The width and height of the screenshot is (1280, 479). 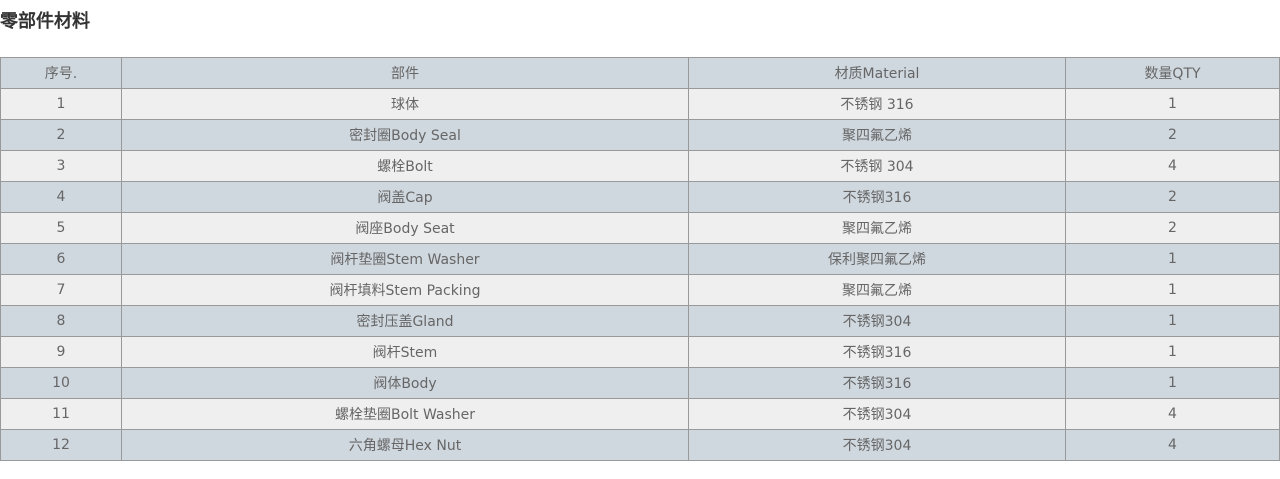 What do you see at coordinates (61, 166) in the screenshot?
I see `cell-index: 3` at bounding box center [61, 166].